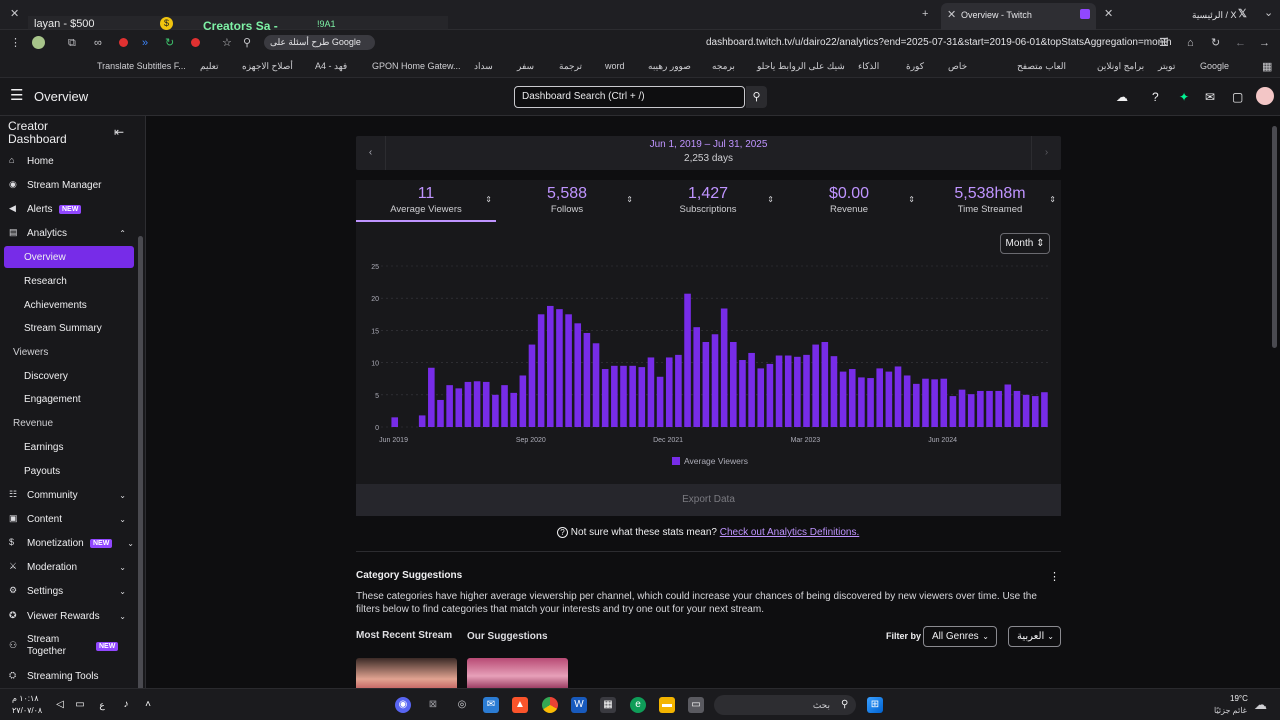 This screenshot has width=1280, height=720. I want to click on bookmark-programs: برامج اونلاين, so click(1121, 66).